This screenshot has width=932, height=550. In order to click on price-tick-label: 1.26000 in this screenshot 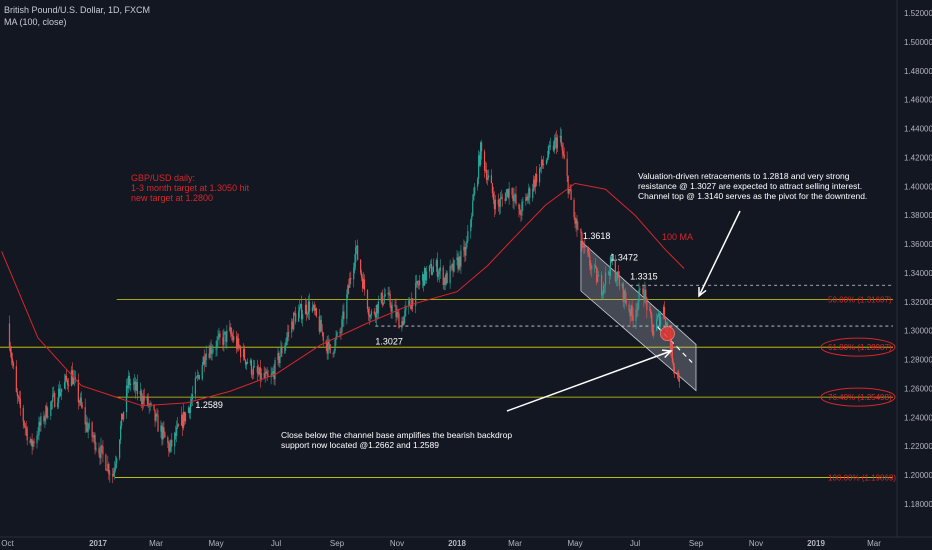, I will do `click(918, 388)`.